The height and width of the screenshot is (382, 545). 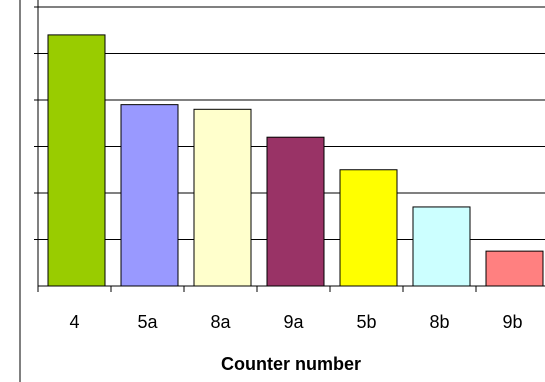 I want to click on x-tick-label-9a: 9a, so click(x=293, y=322).